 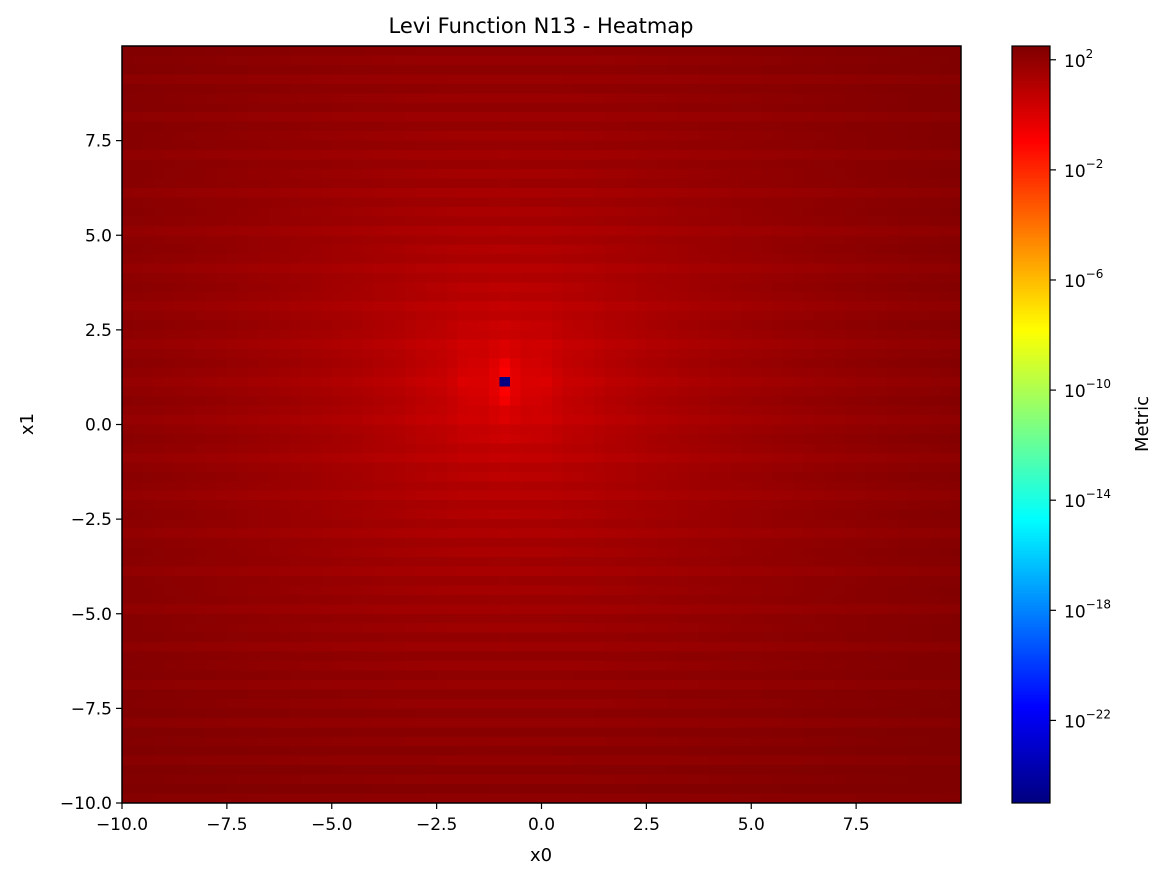 I want to click on x-tick-label: 7.5, so click(x=856, y=825).